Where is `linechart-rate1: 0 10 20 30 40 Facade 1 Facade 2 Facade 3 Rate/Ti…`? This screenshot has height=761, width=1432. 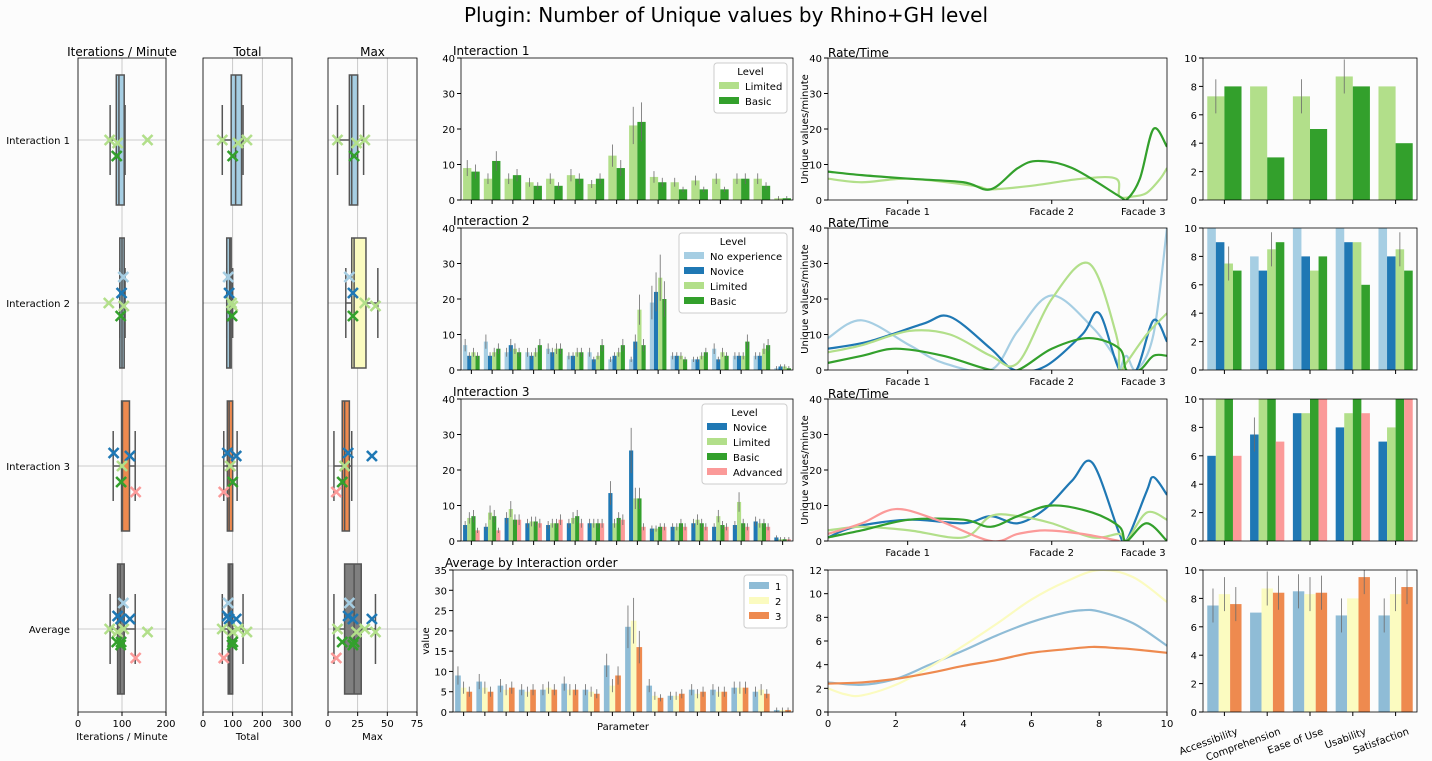
linechart-rate1: 0 10 20 30 40 Facade 1 Facade 2 Facade 3 Rate/Ti… is located at coordinates (984, 132).